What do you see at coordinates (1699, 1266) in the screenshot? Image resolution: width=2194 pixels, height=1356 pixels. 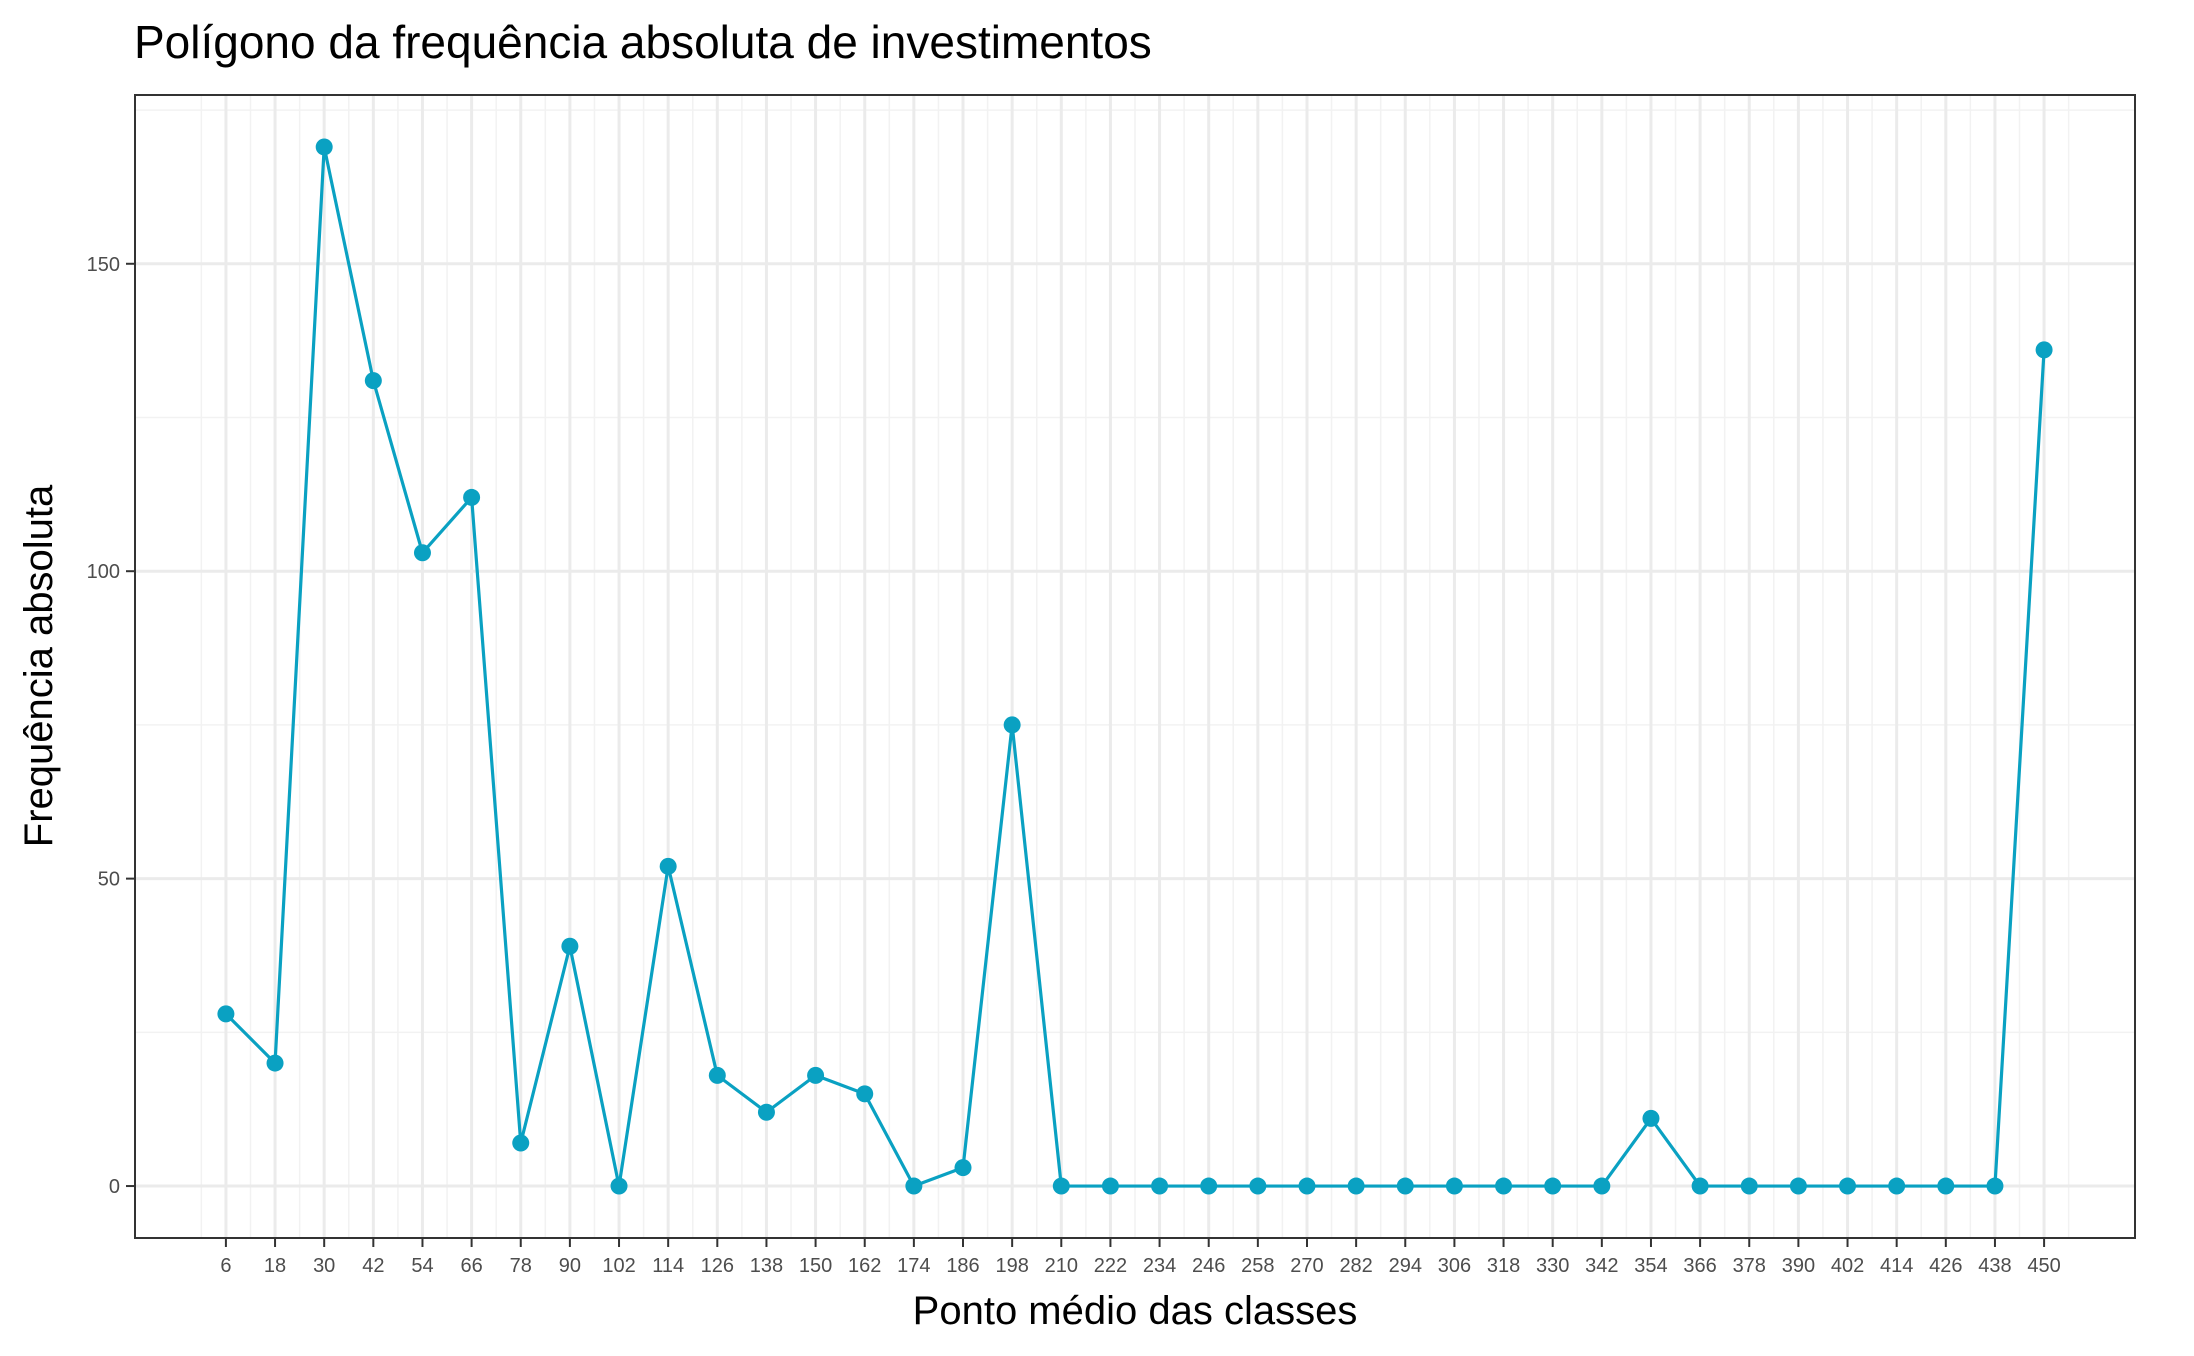 I see `x-tick-label: 366` at bounding box center [1699, 1266].